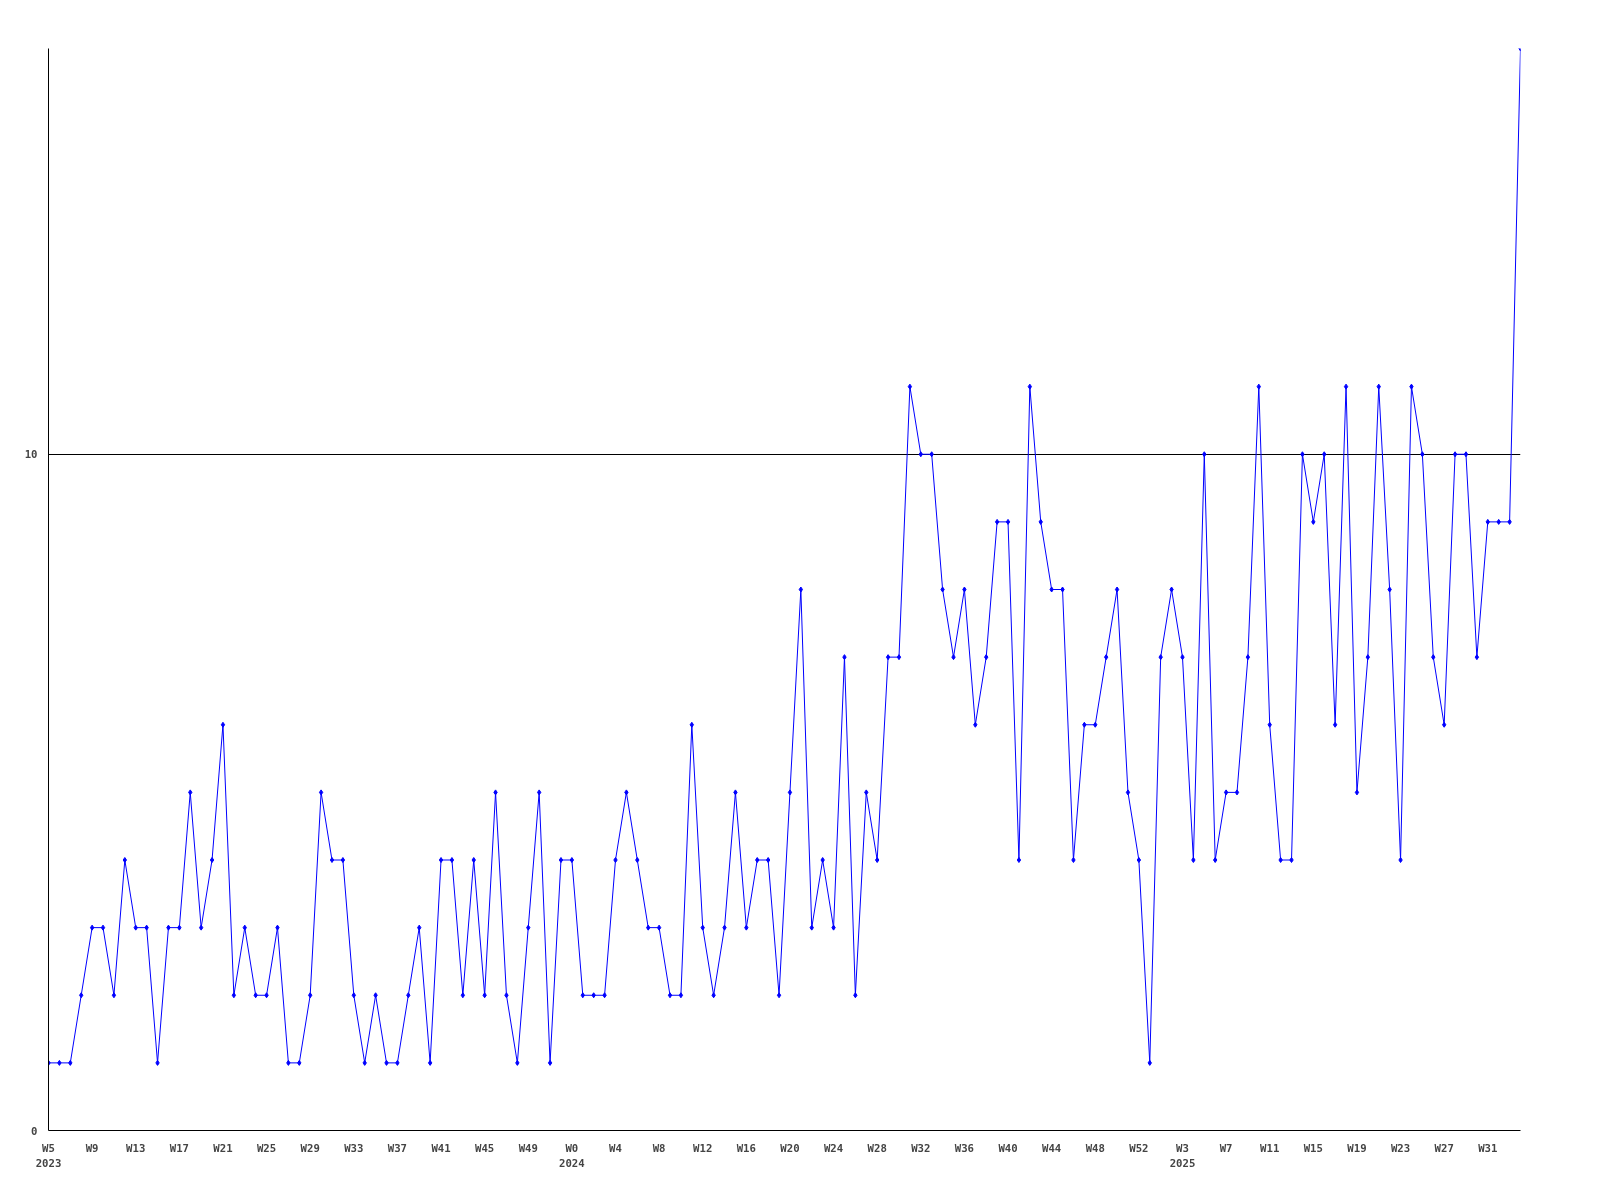  What do you see at coordinates (1095, 1148) in the screenshot?
I see `x-tick-label: W48` at bounding box center [1095, 1148].